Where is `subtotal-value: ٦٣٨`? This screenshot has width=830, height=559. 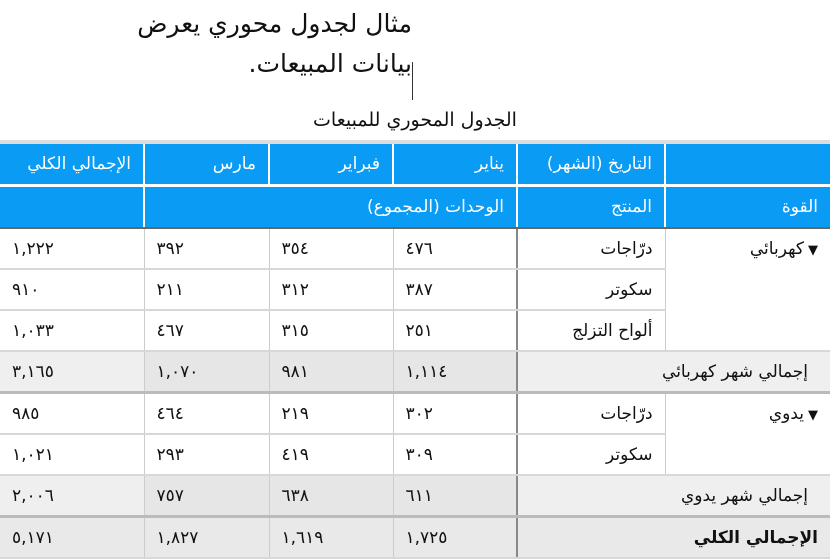 subtotal-value: ٦٣٨ is located at coordinates (331, 496).